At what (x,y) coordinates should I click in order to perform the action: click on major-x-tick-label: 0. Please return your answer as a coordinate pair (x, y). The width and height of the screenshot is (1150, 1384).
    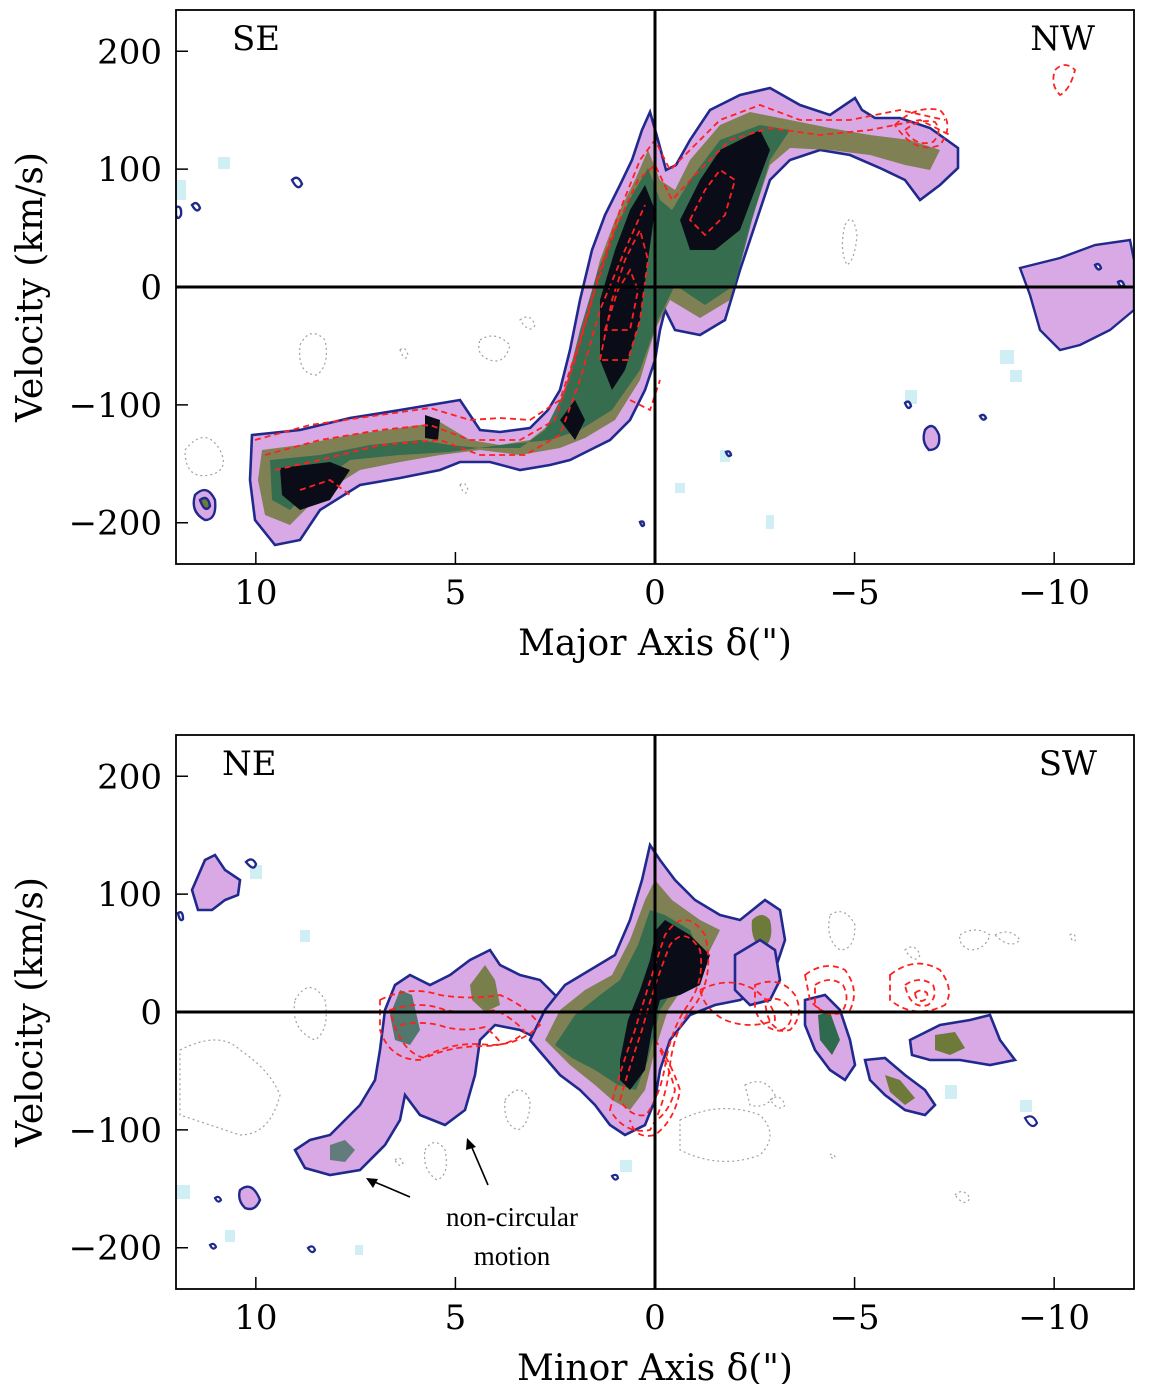
    Looking at the image, I should click on (655, 593).